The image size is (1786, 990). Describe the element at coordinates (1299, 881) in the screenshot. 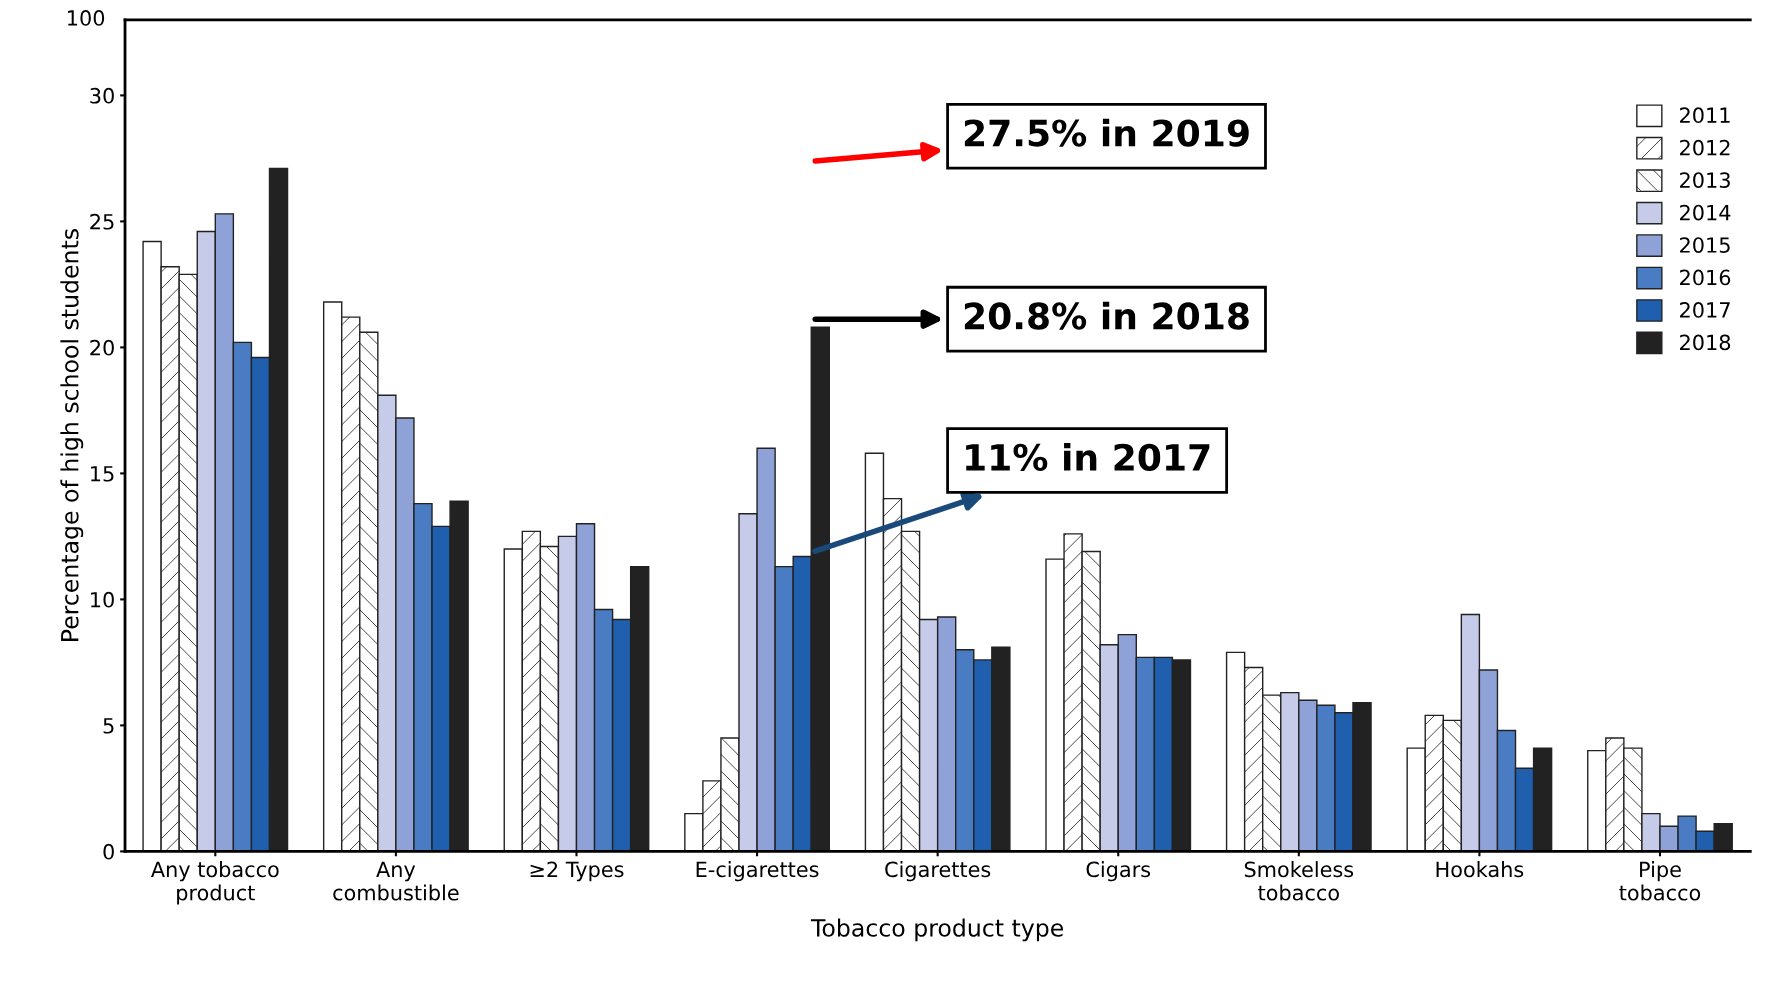

I see `x-tick-label: Smokeless tobacco` at that location.